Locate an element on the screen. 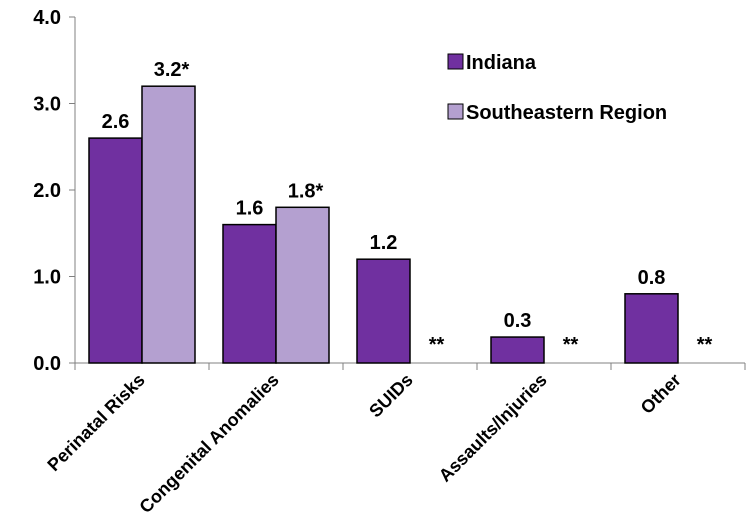 The height and width of the screenshot is (515, 748). x-axis is located at coordinates (410, 366).